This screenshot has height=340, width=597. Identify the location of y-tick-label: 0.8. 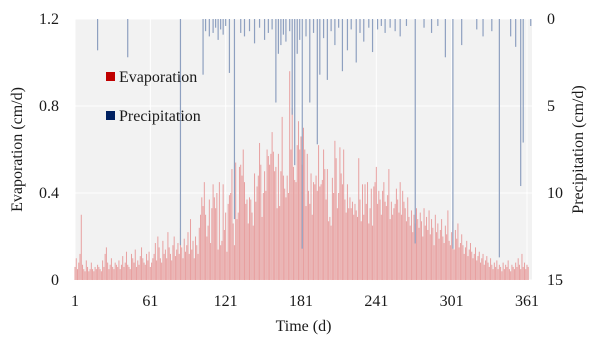
(49, 106).